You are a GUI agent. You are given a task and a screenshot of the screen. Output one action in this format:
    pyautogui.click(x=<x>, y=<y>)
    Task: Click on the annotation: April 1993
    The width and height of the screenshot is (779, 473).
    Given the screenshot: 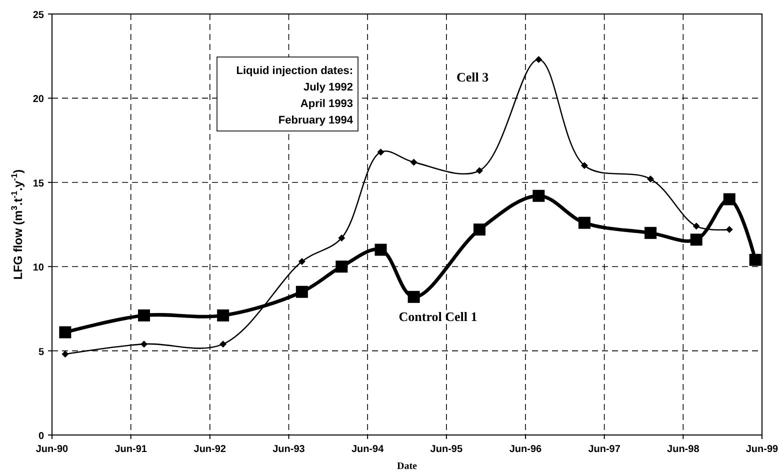 What is the action you would take?
    pyautogui.click(x=326, y=104)
    